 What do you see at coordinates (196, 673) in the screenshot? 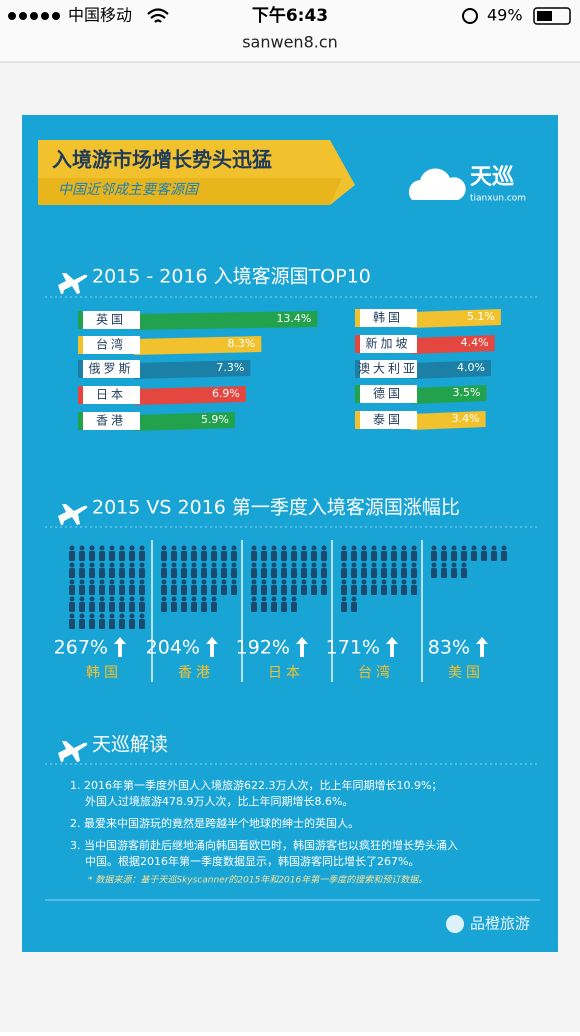
I see `growth-country: 香港` at bounding box center [196, 673].